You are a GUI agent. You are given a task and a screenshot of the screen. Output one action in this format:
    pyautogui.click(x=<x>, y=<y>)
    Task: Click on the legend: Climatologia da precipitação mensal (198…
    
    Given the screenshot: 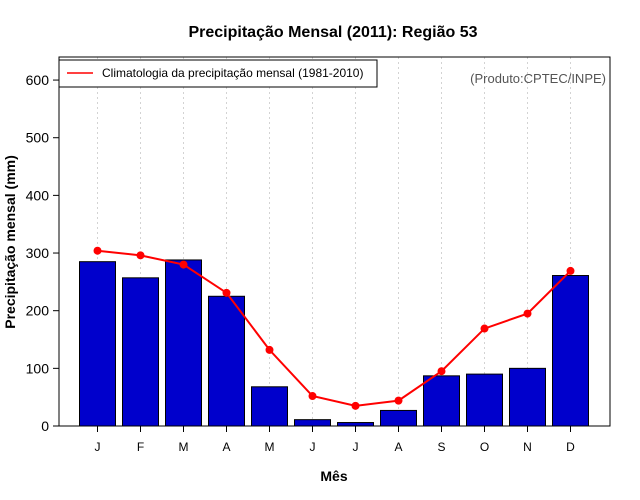 What is the action you would take?
    pyautogui.click(x=218, y=73)
    